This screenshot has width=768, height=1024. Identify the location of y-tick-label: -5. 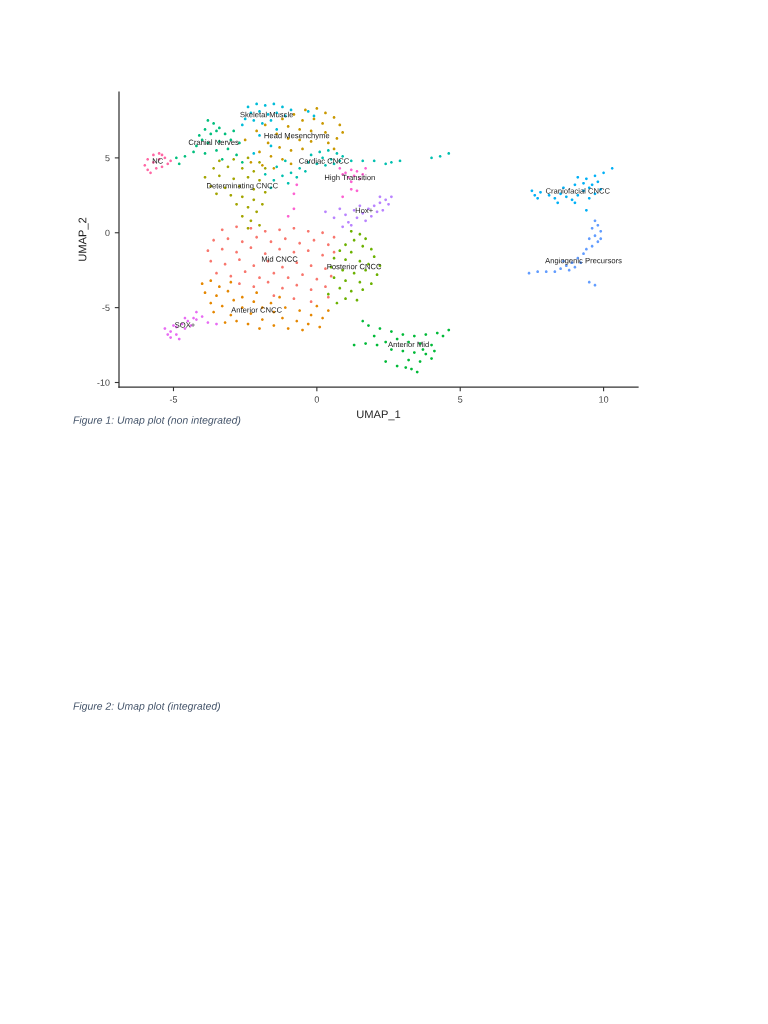
(106, 307).